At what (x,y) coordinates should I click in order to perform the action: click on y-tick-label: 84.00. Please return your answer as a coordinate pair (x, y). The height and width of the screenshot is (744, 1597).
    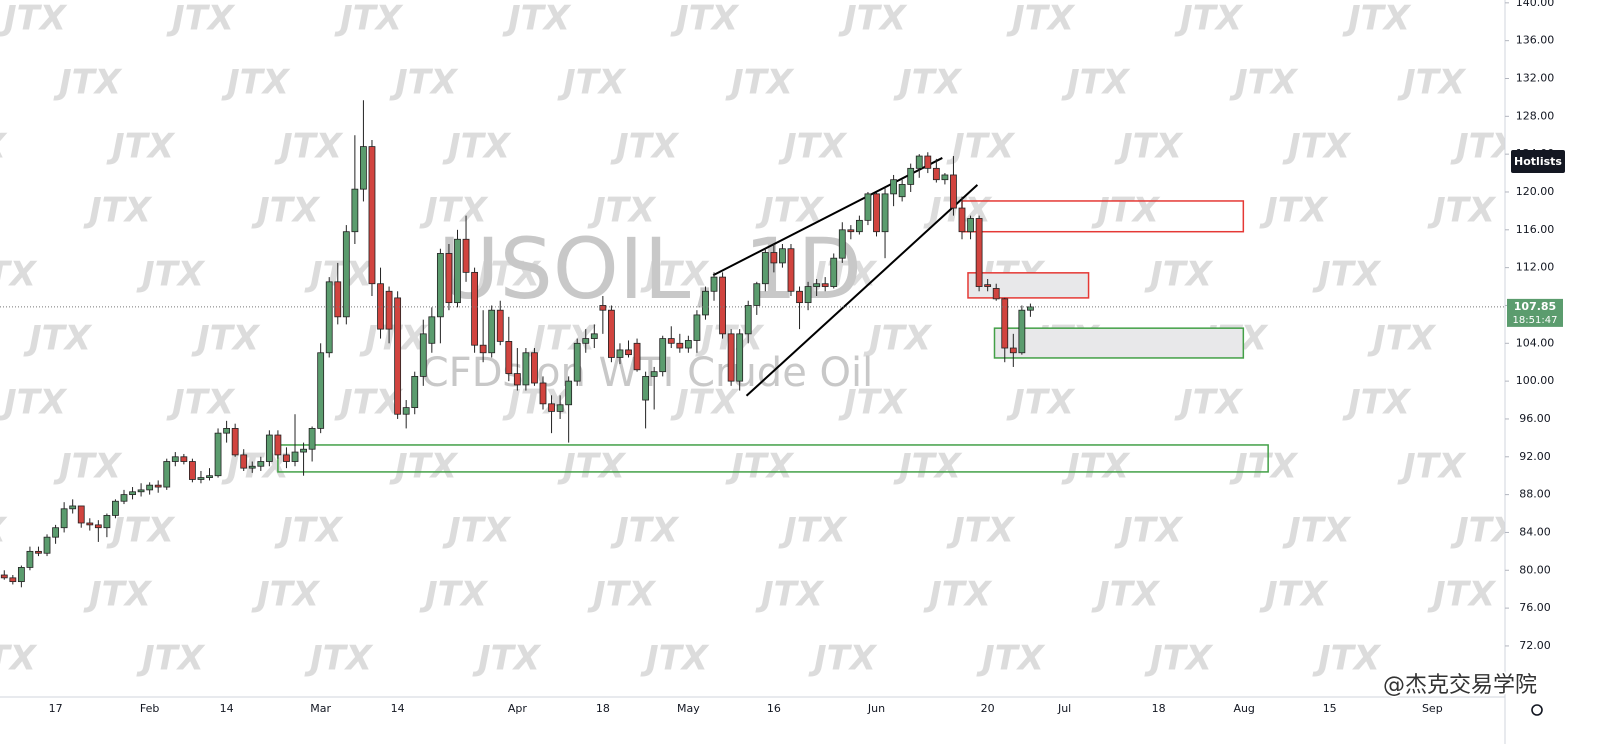
    Looking at the image, I should click on (1535, 531).